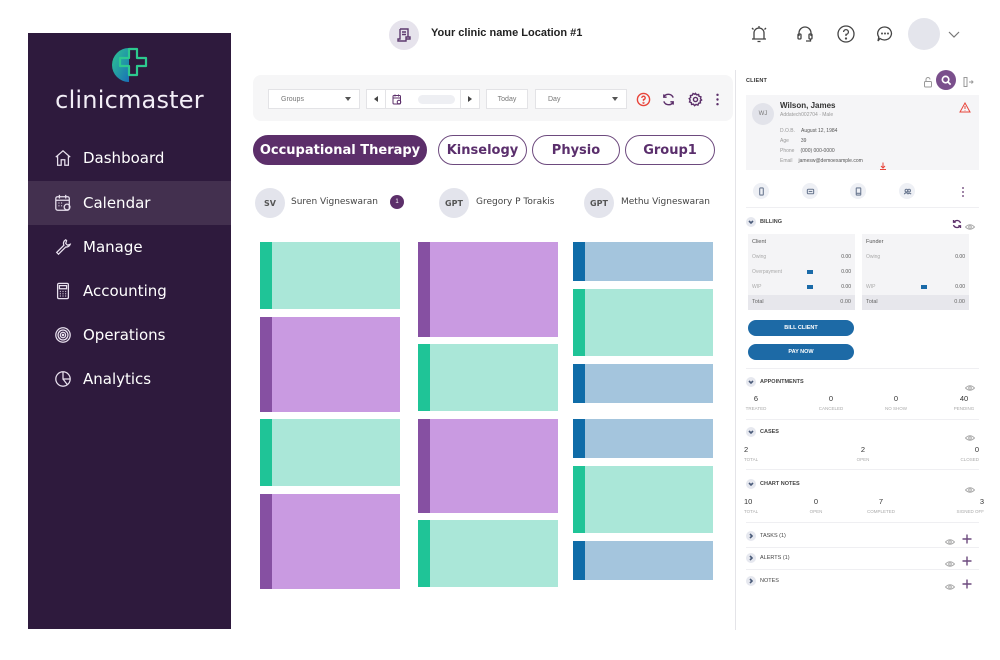 The width and height of the screenshot is (1000, 660). I want to click on prev-day-button, so click(376, 99).